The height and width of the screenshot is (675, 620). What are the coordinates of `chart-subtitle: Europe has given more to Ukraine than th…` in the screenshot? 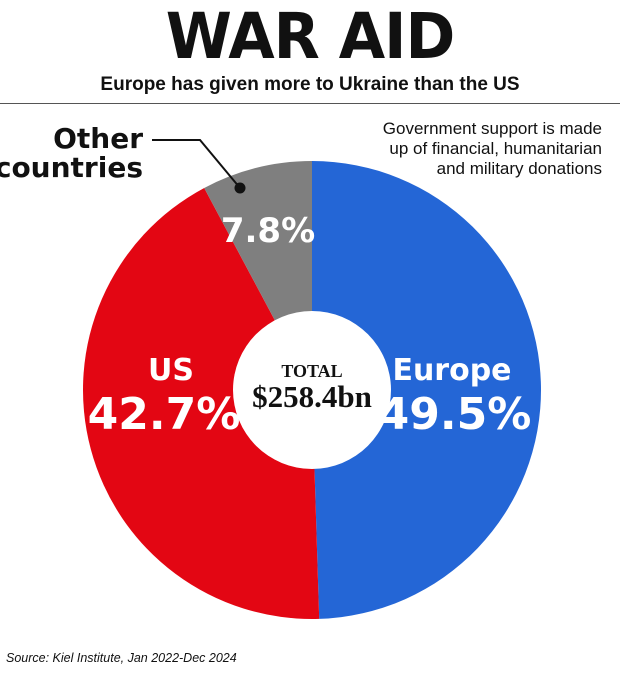 It's located at (310, 84).